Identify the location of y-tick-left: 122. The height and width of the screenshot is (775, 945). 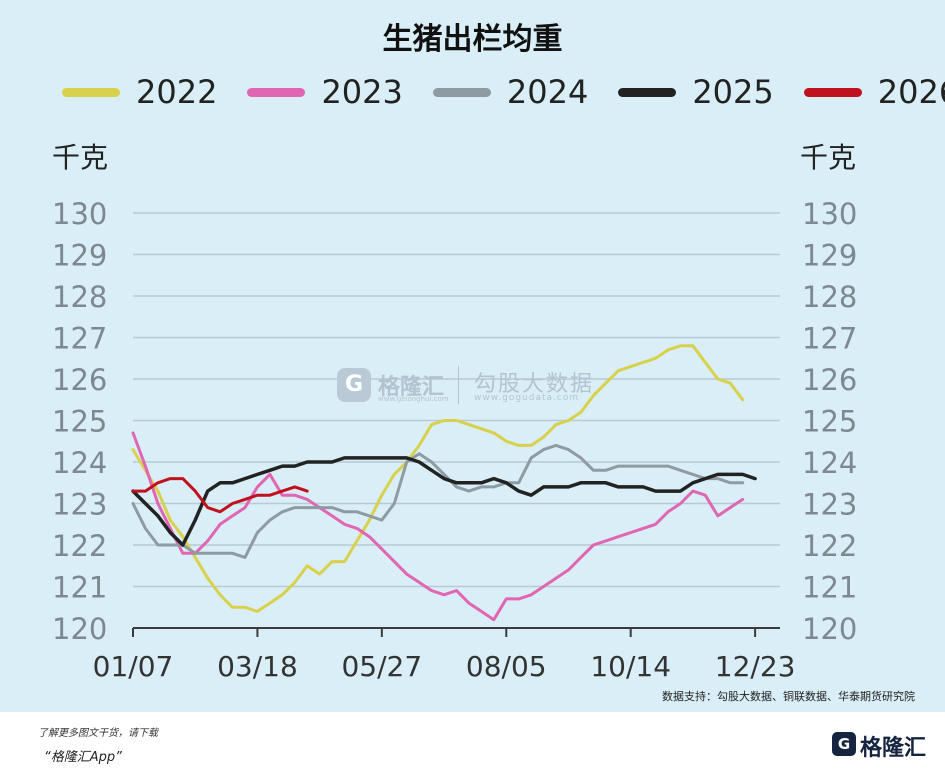
(79, 546).